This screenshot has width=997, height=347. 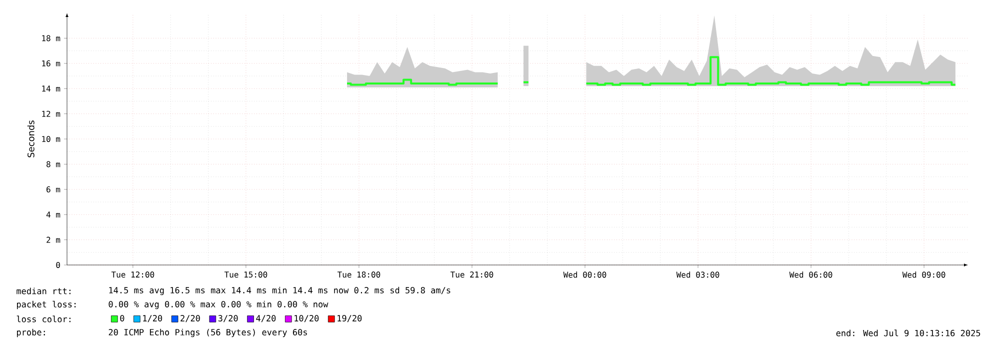 What do you see at coordinates (350, 318) in the screenshot?
I see `legend-label: 19/20` at bounding box center [350, 318].